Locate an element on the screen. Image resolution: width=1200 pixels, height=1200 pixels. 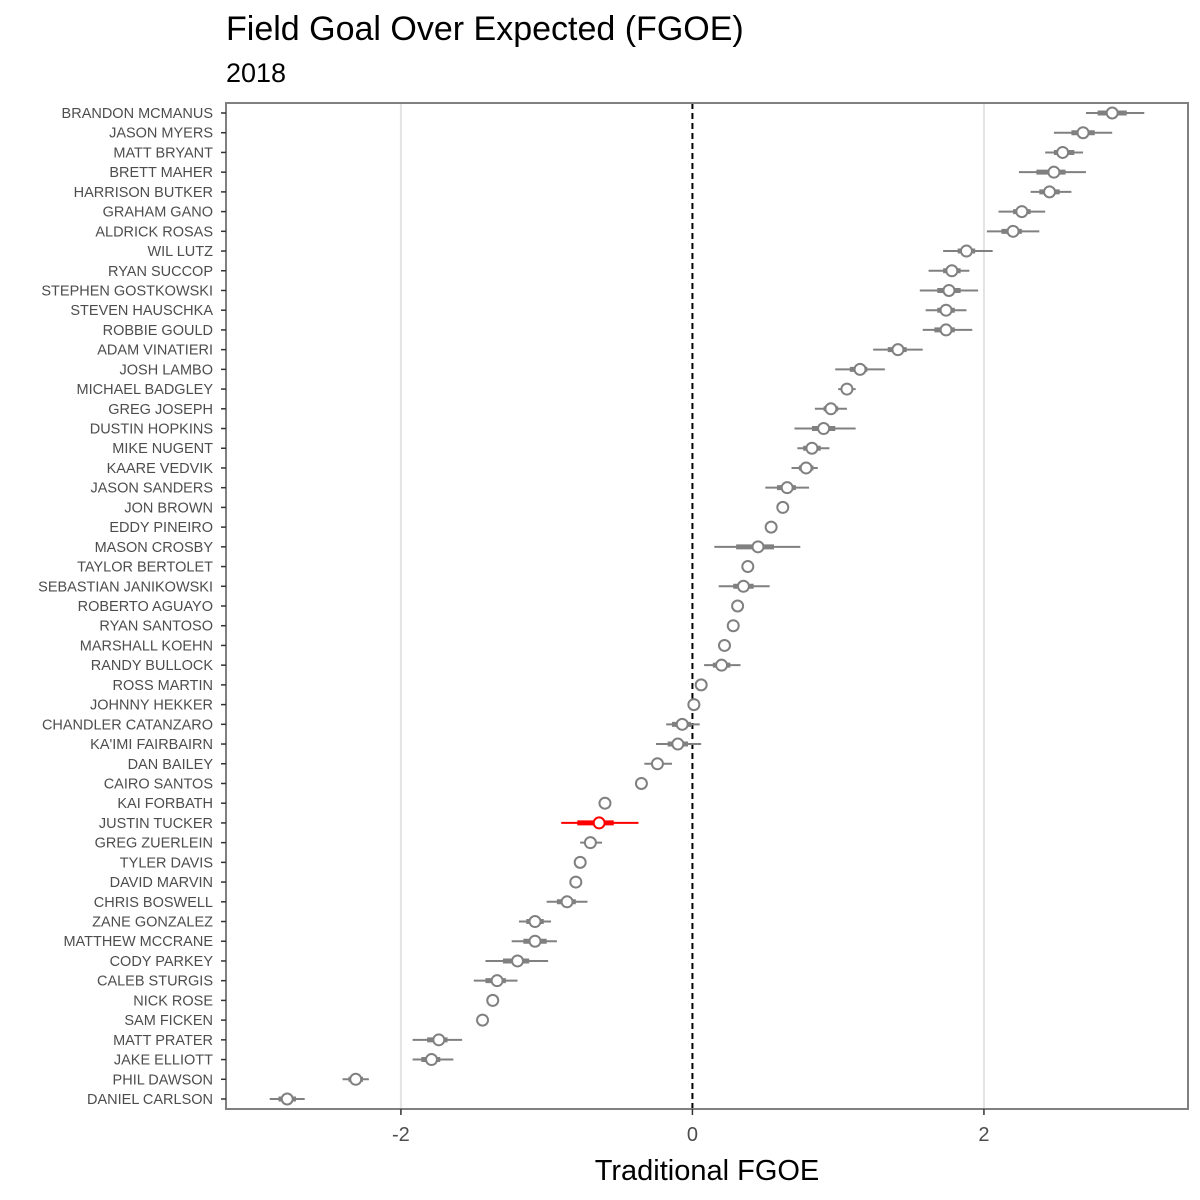
kicker-label: RYAN SUCCOP is located at coordinates (160, 272).